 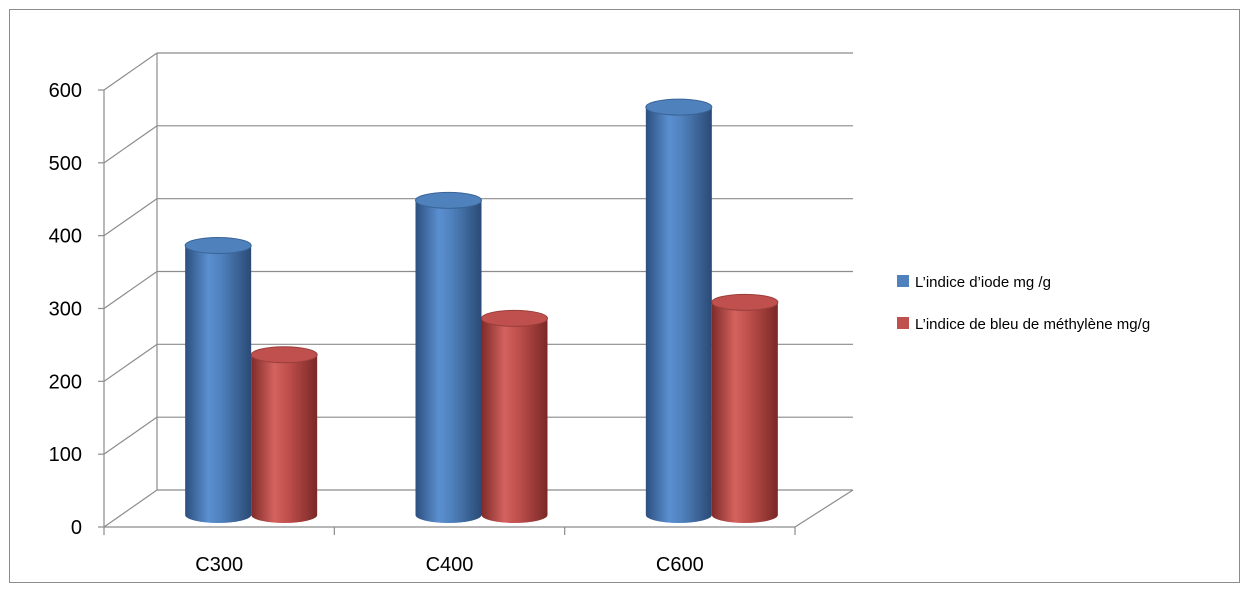 What do you see at coordinates (1032, 324) in the screenshot?
I see `legend-label: L’indice de bleu de méthylène mg/g` at bounding box center [1032, 324].